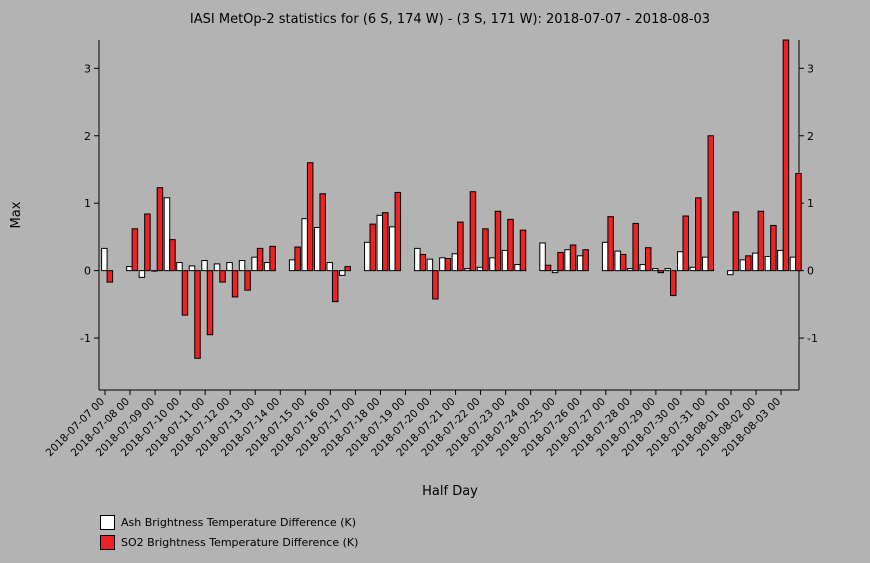  Describe the element at coordinates (16, 214) in the screenshot. I see `y-axis-label: Max` at that location.